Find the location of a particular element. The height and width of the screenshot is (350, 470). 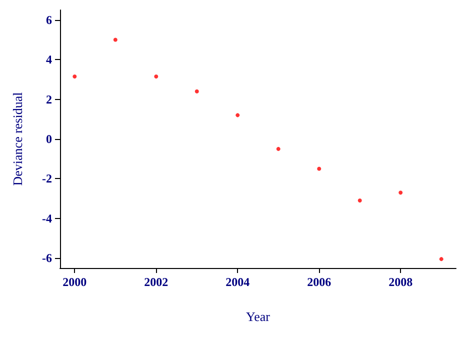

x-tick-label: 2006 is located at coordinates (319, 282).